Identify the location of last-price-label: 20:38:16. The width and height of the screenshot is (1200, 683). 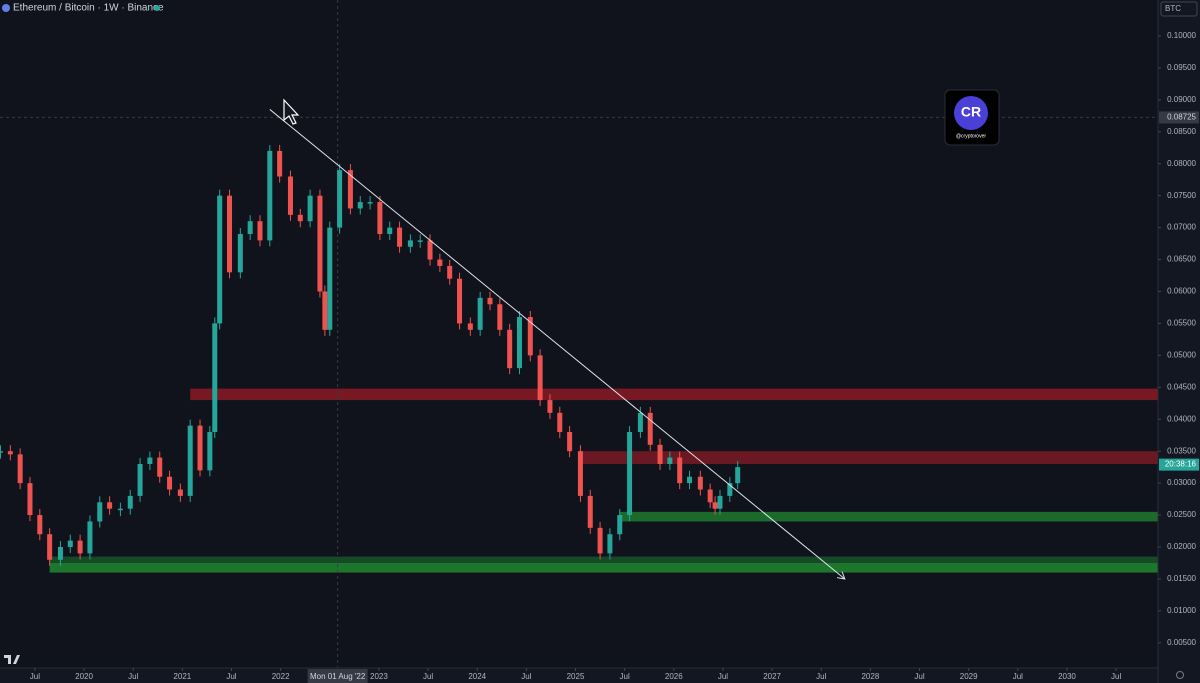
(1181, 464).